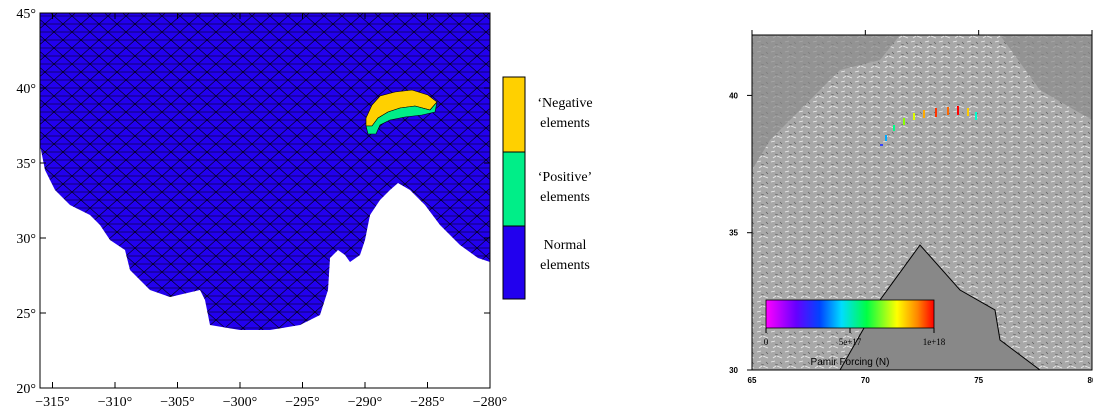 The width and height of the screenshot is (1093, 416). Describe the element at coordinates (565, 187) in the screenshot. I see `legend-label: ‘Positive’ elements` at that location.